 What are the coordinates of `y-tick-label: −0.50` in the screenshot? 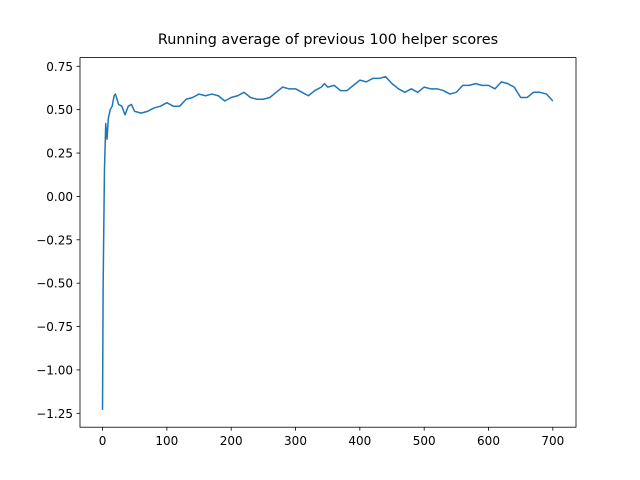 It's located at (54, 284).